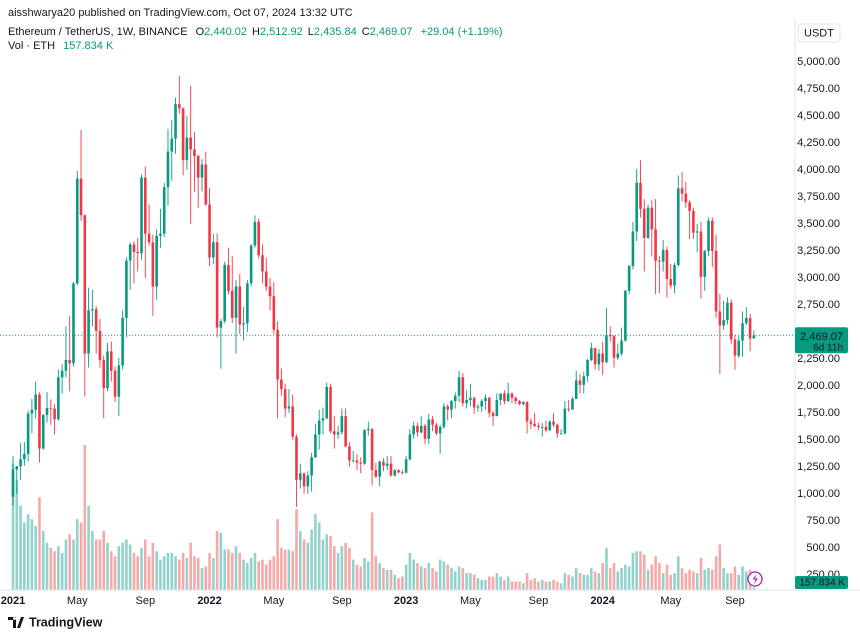 The width and height of the screenshot is (860, 637). Describe the element at coordinates (818, 467) in the screenshot. I see `y-tick-label: 1,250.00` at that location.